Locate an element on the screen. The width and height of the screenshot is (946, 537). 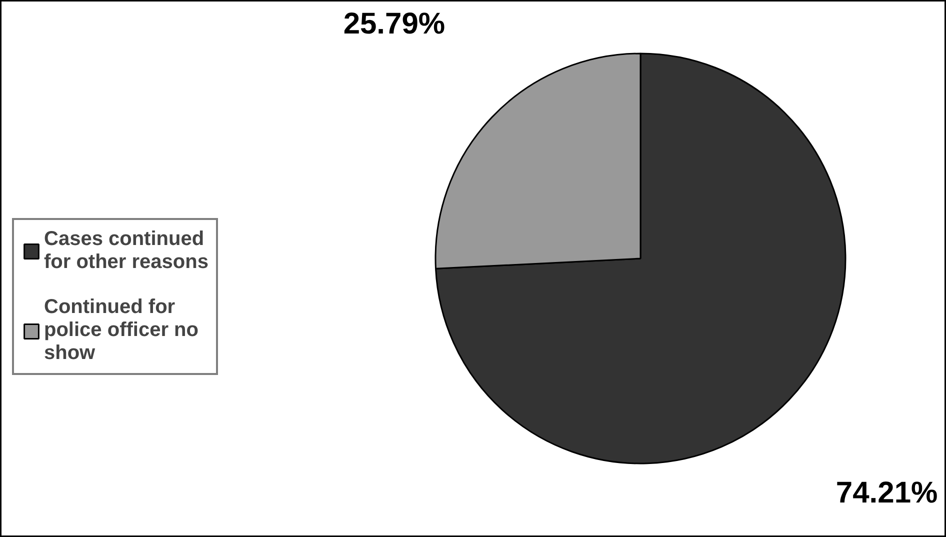
legend-label: Cases continued for other reasons is located at coordinates (126, 251).